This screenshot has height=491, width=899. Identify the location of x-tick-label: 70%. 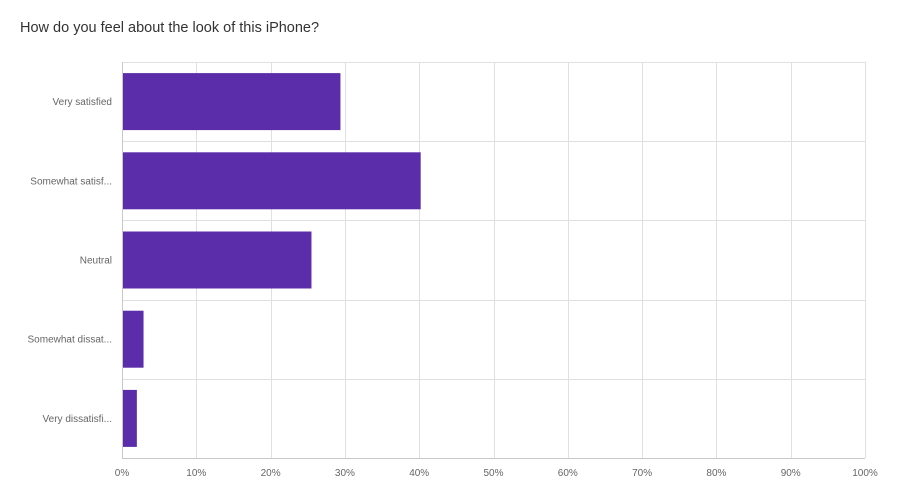
(642, 473).